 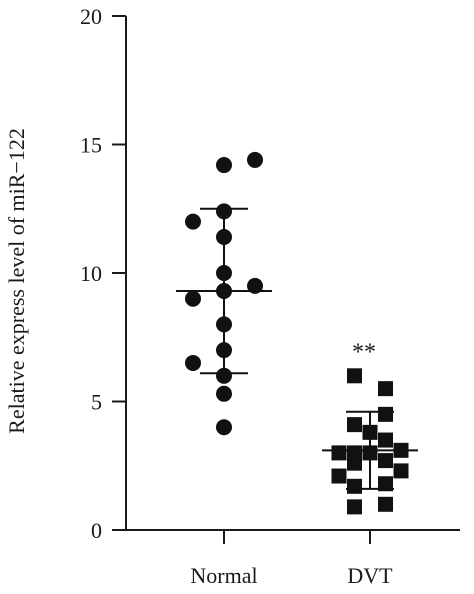 I want to click on significance-label: **, so click(x=364, y=353).